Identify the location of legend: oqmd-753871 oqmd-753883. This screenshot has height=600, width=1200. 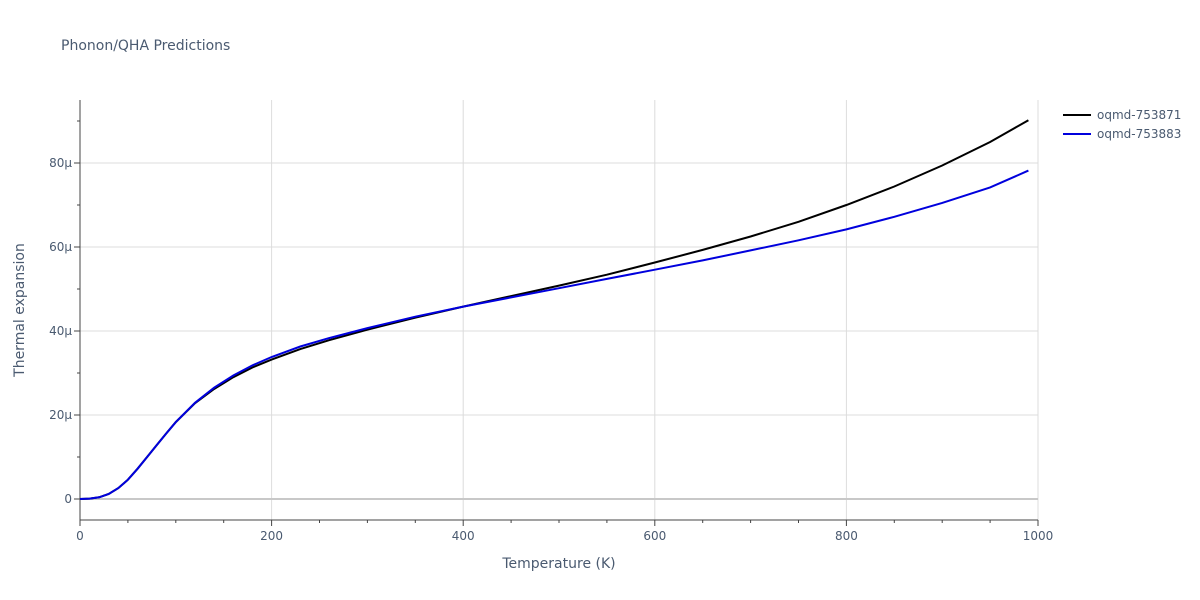
(1122, 124).